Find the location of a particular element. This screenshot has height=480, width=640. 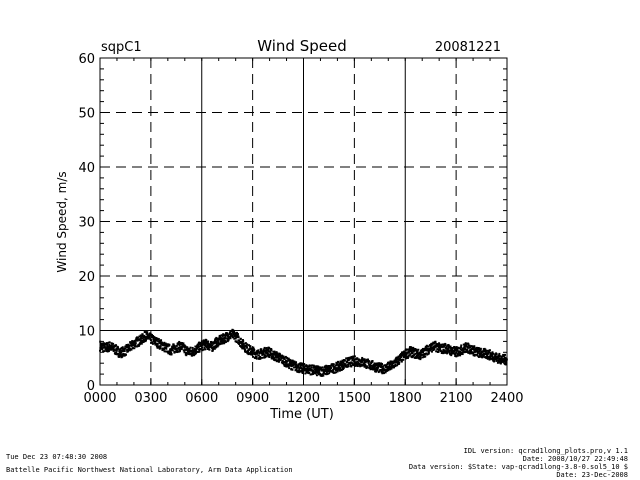

y-tick-label: 60 is located at coordinates (86, 59).